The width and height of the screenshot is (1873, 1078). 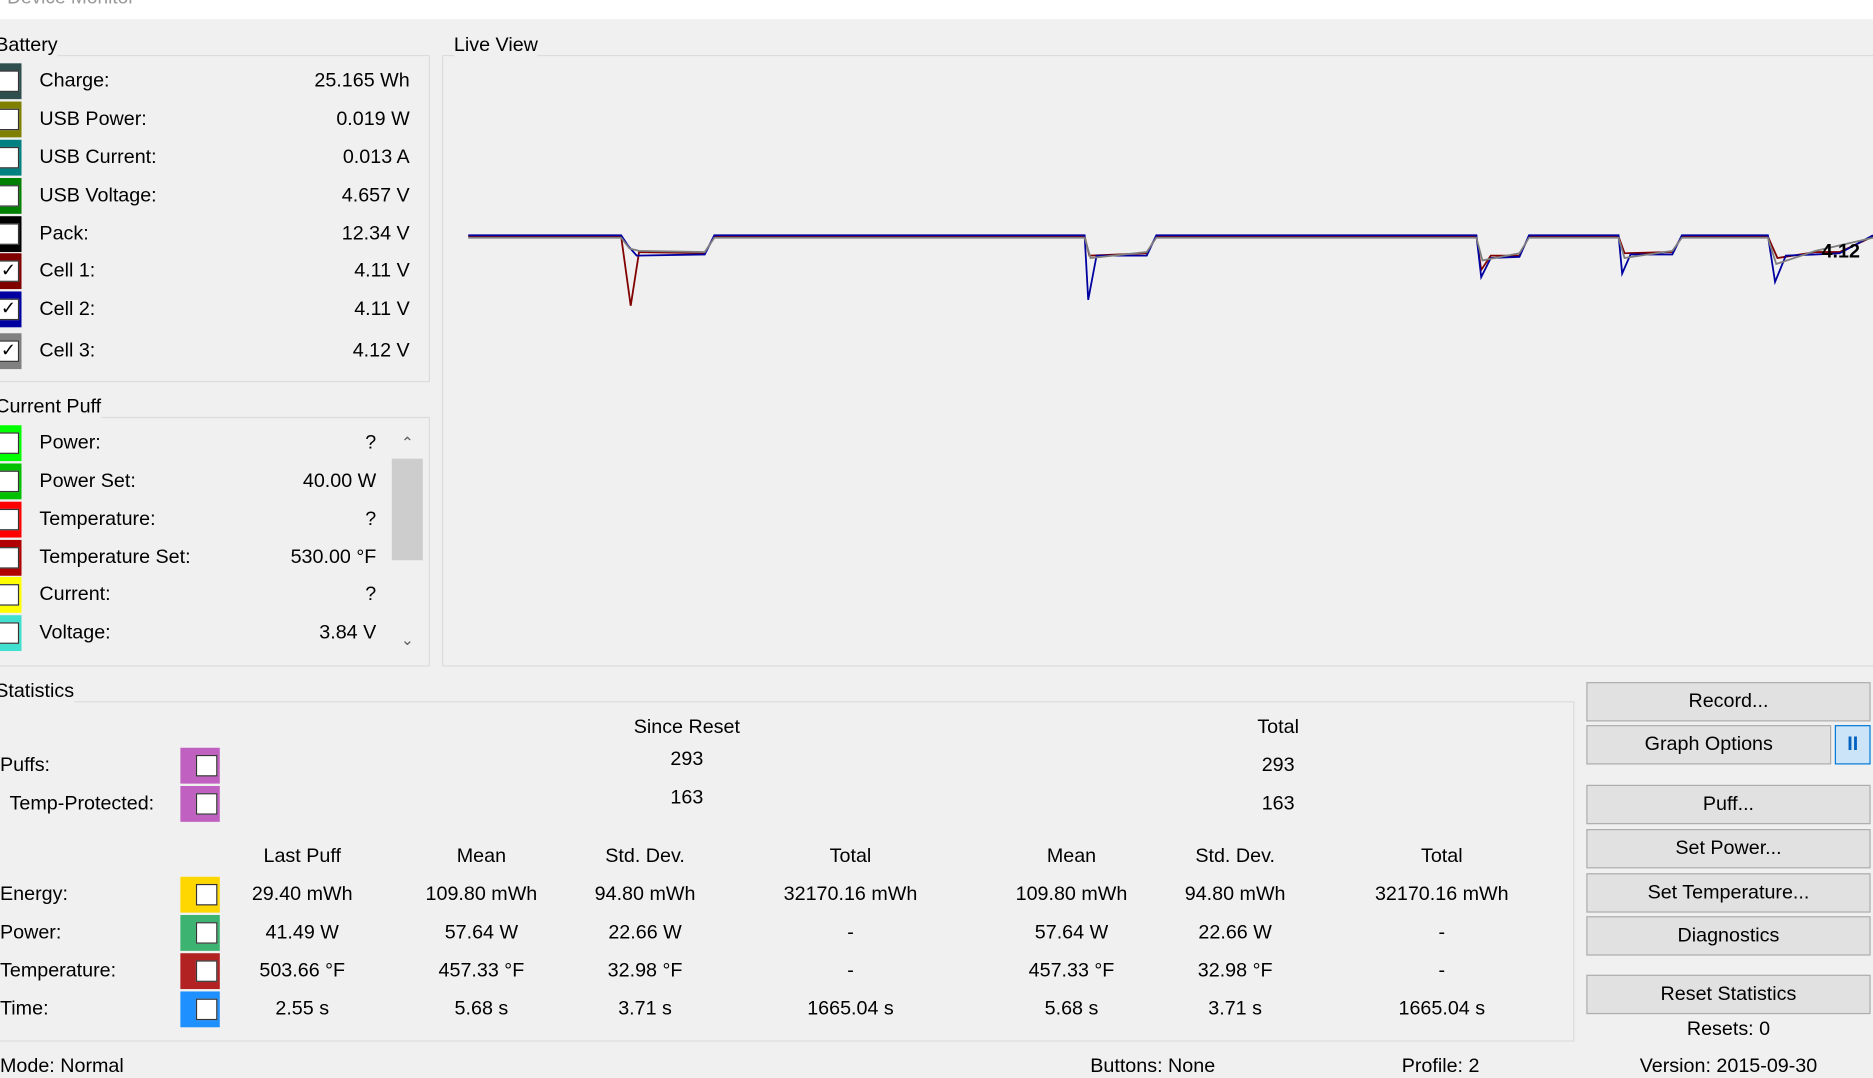 I want to click on button: Diagnostics, so click(x=1728, y=936).